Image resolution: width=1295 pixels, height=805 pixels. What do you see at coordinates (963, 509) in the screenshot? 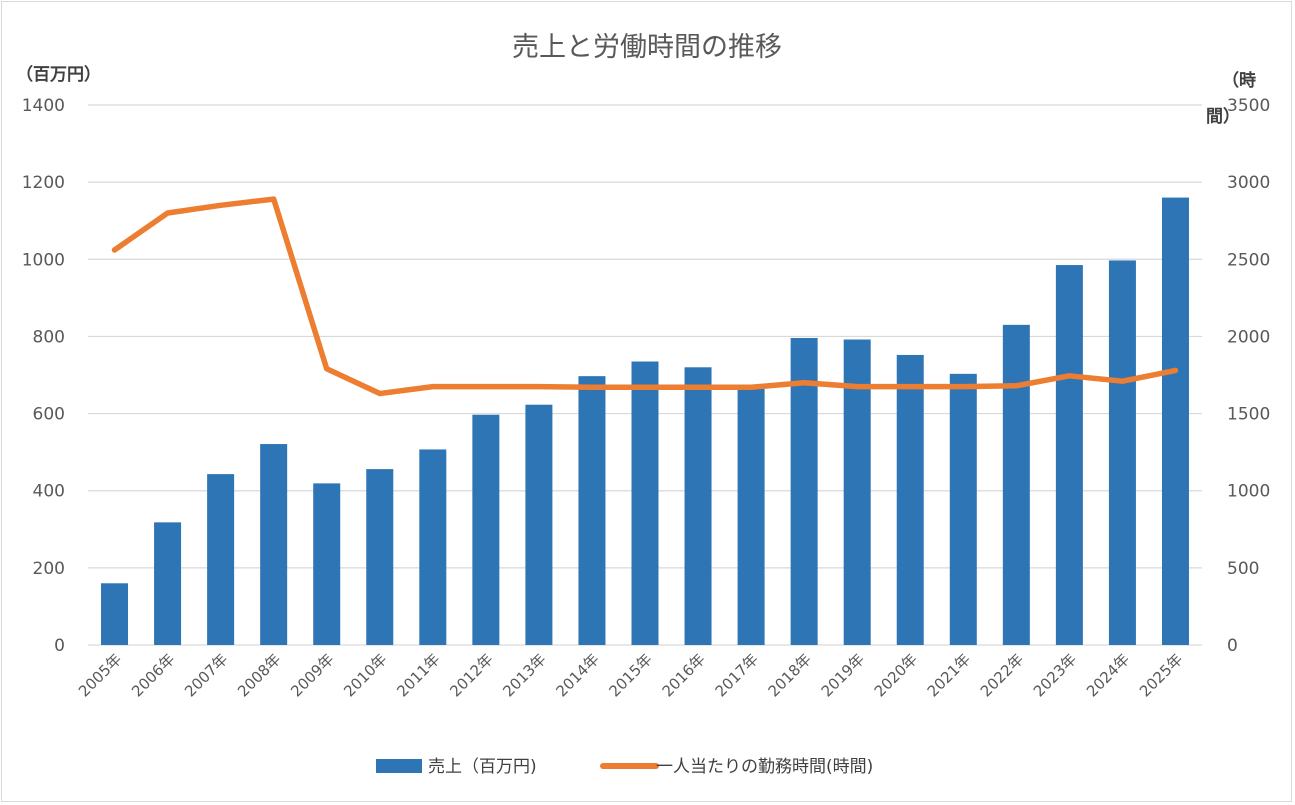
I see `bar-2021年` at bounding box center [963, 509].